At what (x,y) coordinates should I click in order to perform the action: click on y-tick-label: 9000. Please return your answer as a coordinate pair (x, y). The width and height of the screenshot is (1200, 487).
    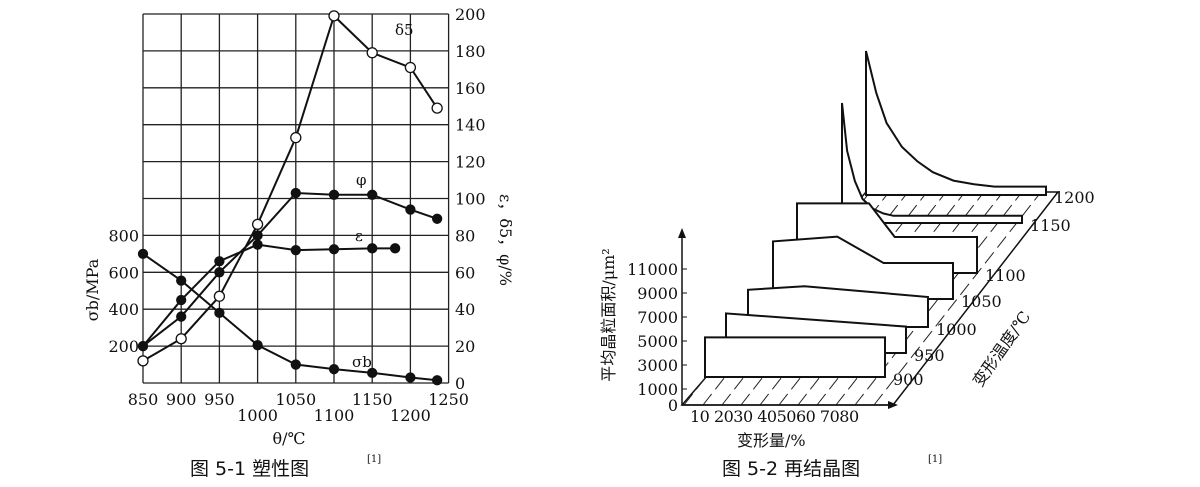
    Looking at the image, I should click on (657, 293).